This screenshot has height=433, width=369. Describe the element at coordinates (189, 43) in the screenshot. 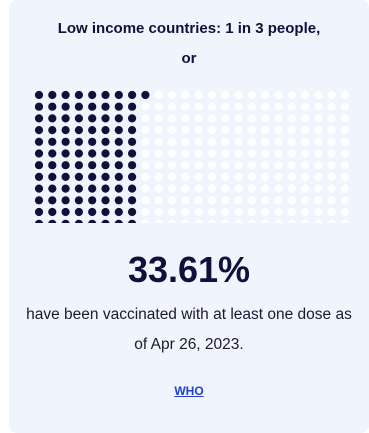

I see `card-title-text: Low income countries: 1 in 3 people, or` at that location.